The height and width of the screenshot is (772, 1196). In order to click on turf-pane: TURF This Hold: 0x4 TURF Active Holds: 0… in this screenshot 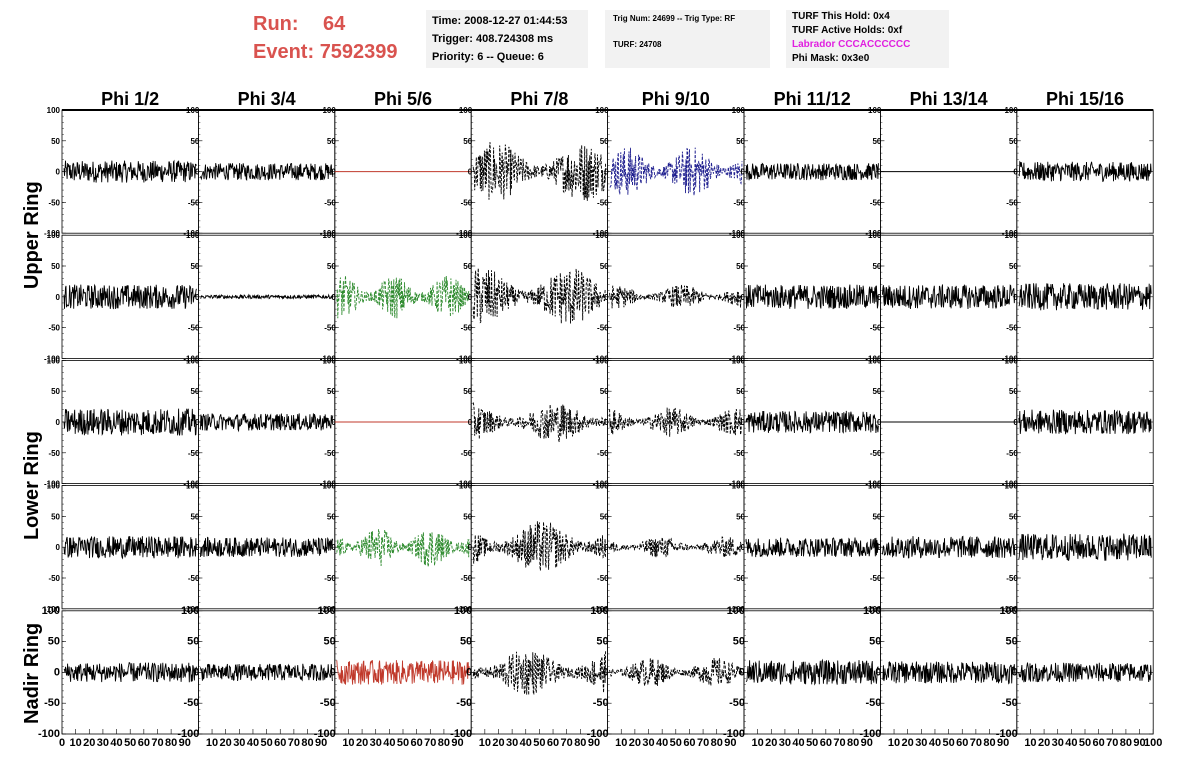, I will do `click(867, 39)`.